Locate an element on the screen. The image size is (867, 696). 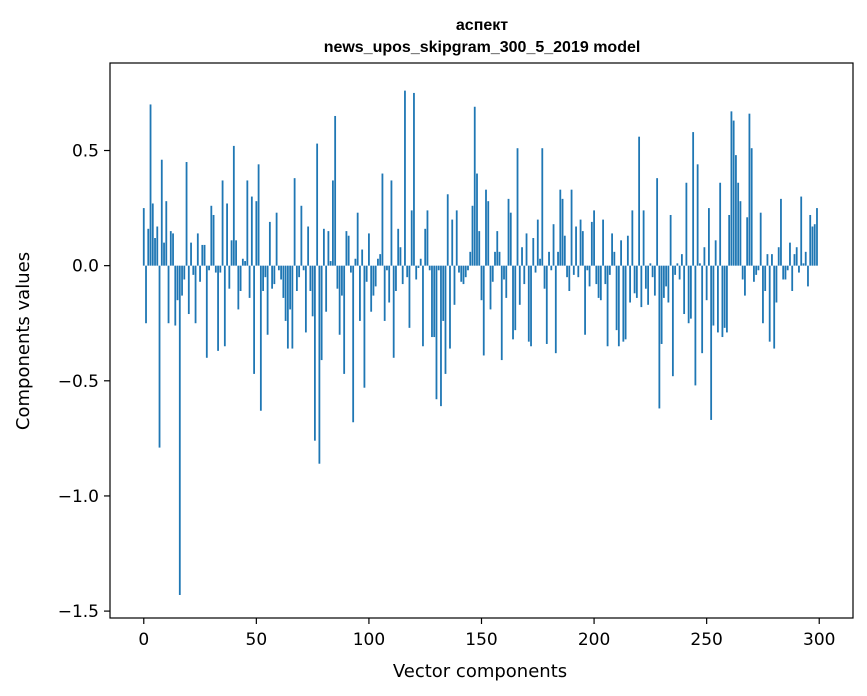
x-tick-label: 0 is located at coordinates (143, 640).